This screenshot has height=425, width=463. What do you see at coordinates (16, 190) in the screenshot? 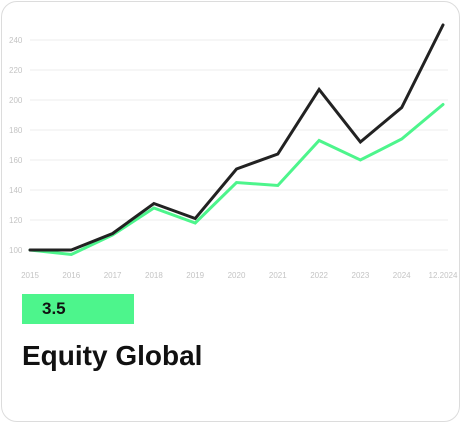
I see `y-tick-label: 140` at bounding box center [16, 190].